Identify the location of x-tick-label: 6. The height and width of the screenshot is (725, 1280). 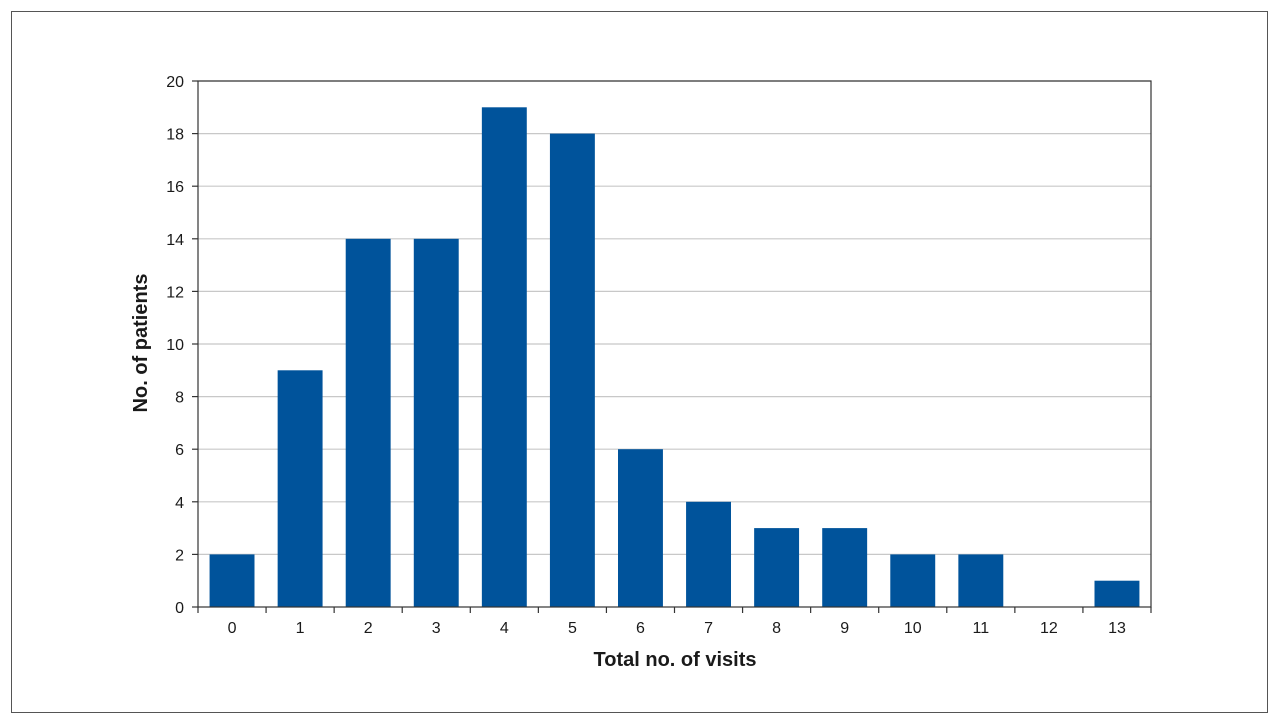
(640, 628).